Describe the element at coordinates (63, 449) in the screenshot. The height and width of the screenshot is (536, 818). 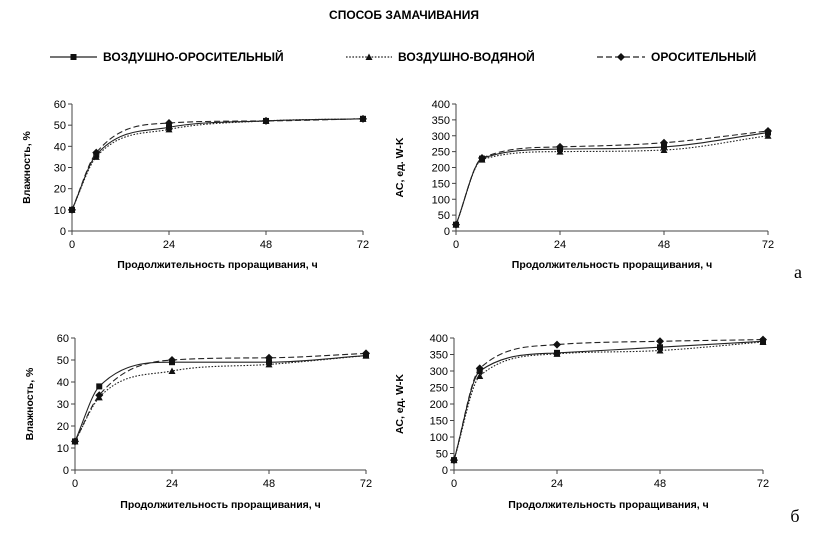
I see `y-tick-label: 10` at that location.